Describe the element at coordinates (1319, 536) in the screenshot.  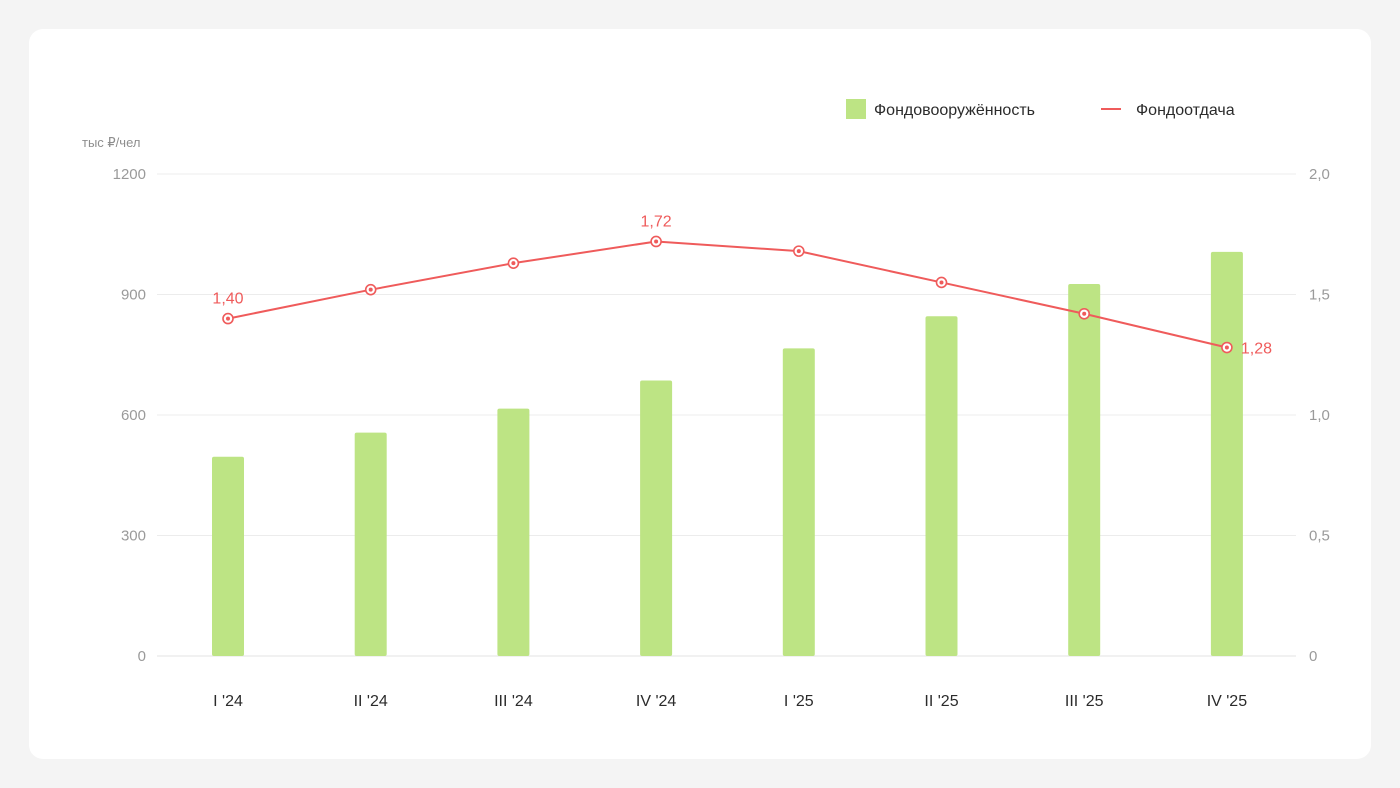
I see `y-right-tick-label: 0,5` at that location.